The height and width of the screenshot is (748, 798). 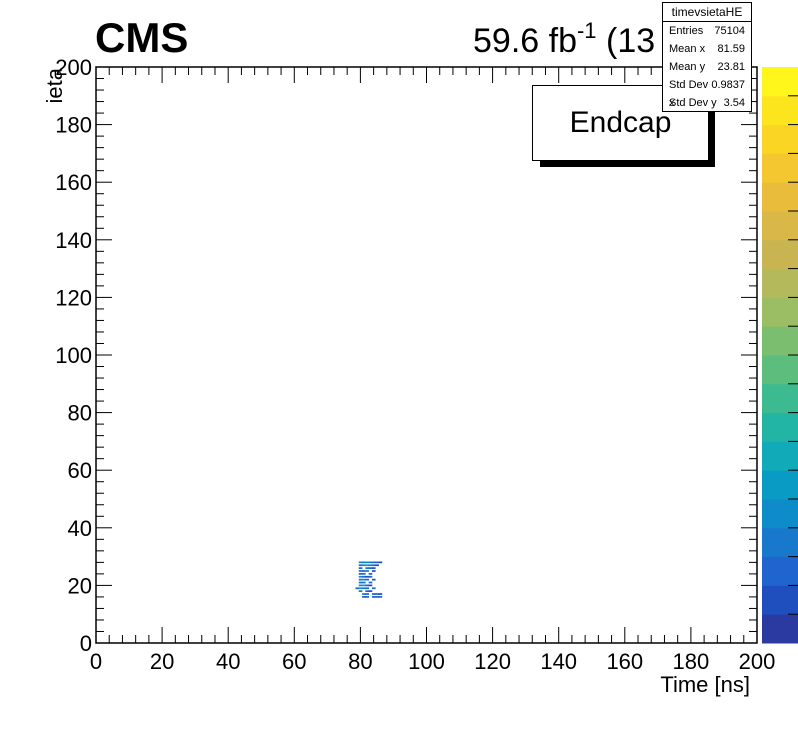 What do you see at coordinates (729, 31) in the screenshot?
I see `stats-value: 75104` at bounding box center [729, 31].